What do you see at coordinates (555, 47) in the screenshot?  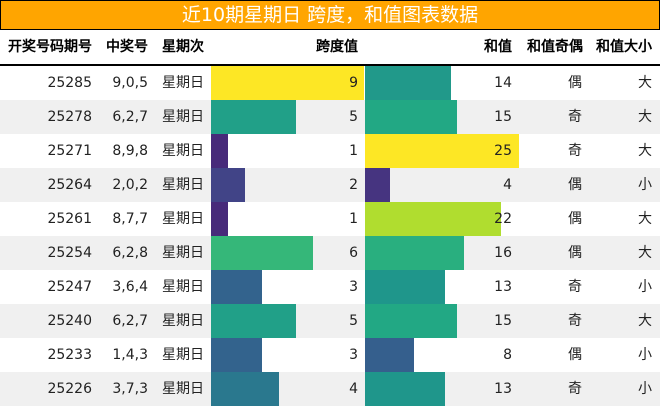 I see `header-parity: 和值奇偶` at bounding box center [555, 47].